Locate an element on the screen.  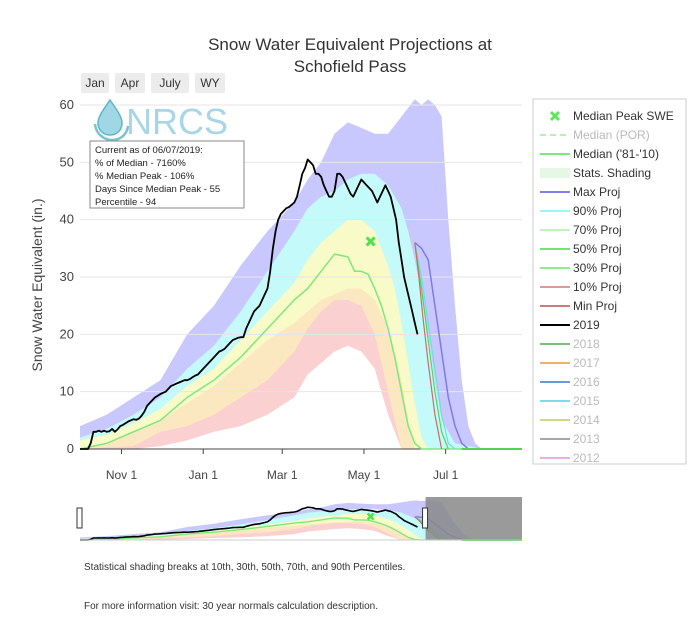
series-90-proj is located at coordinates (435, 346).